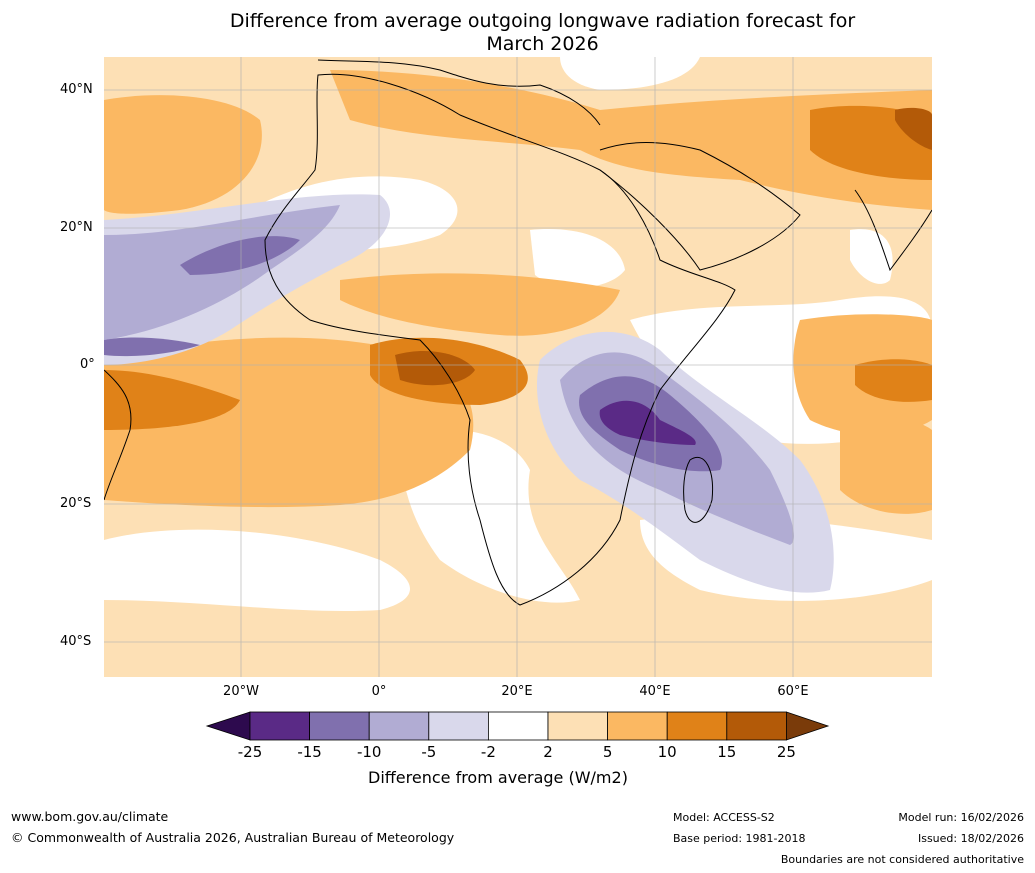  Describe the element at coordinates (369, 752) in the screenshot. I see `colorbar-tick: -10` at that location.